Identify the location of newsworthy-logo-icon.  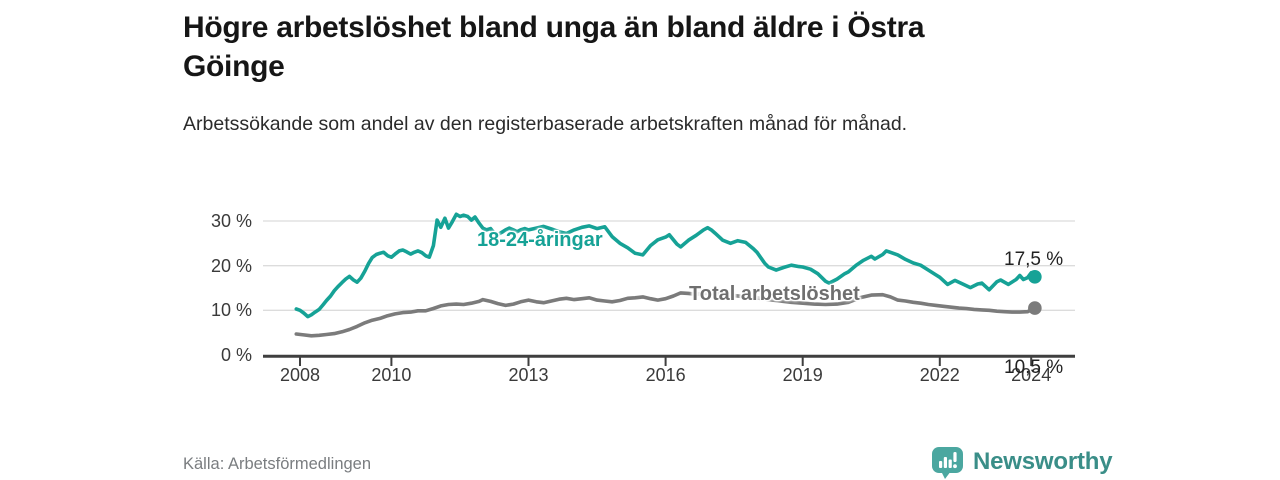
(947, 462).